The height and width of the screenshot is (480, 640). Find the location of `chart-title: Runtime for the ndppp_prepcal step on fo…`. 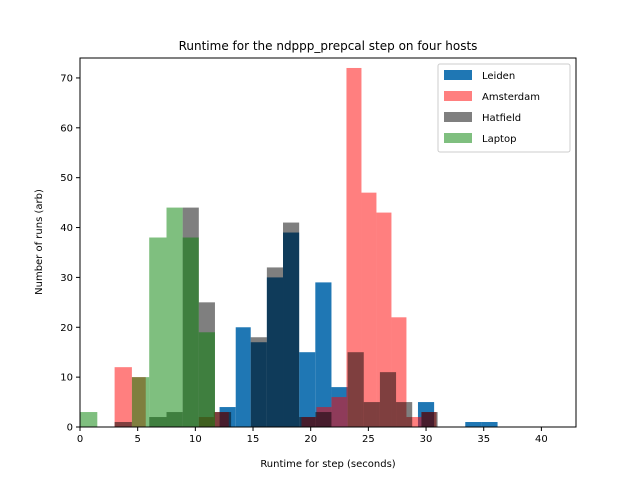

chart-title: Runtime for the ndppp_prepcal step on fo… is located at coordinates (328, 46).